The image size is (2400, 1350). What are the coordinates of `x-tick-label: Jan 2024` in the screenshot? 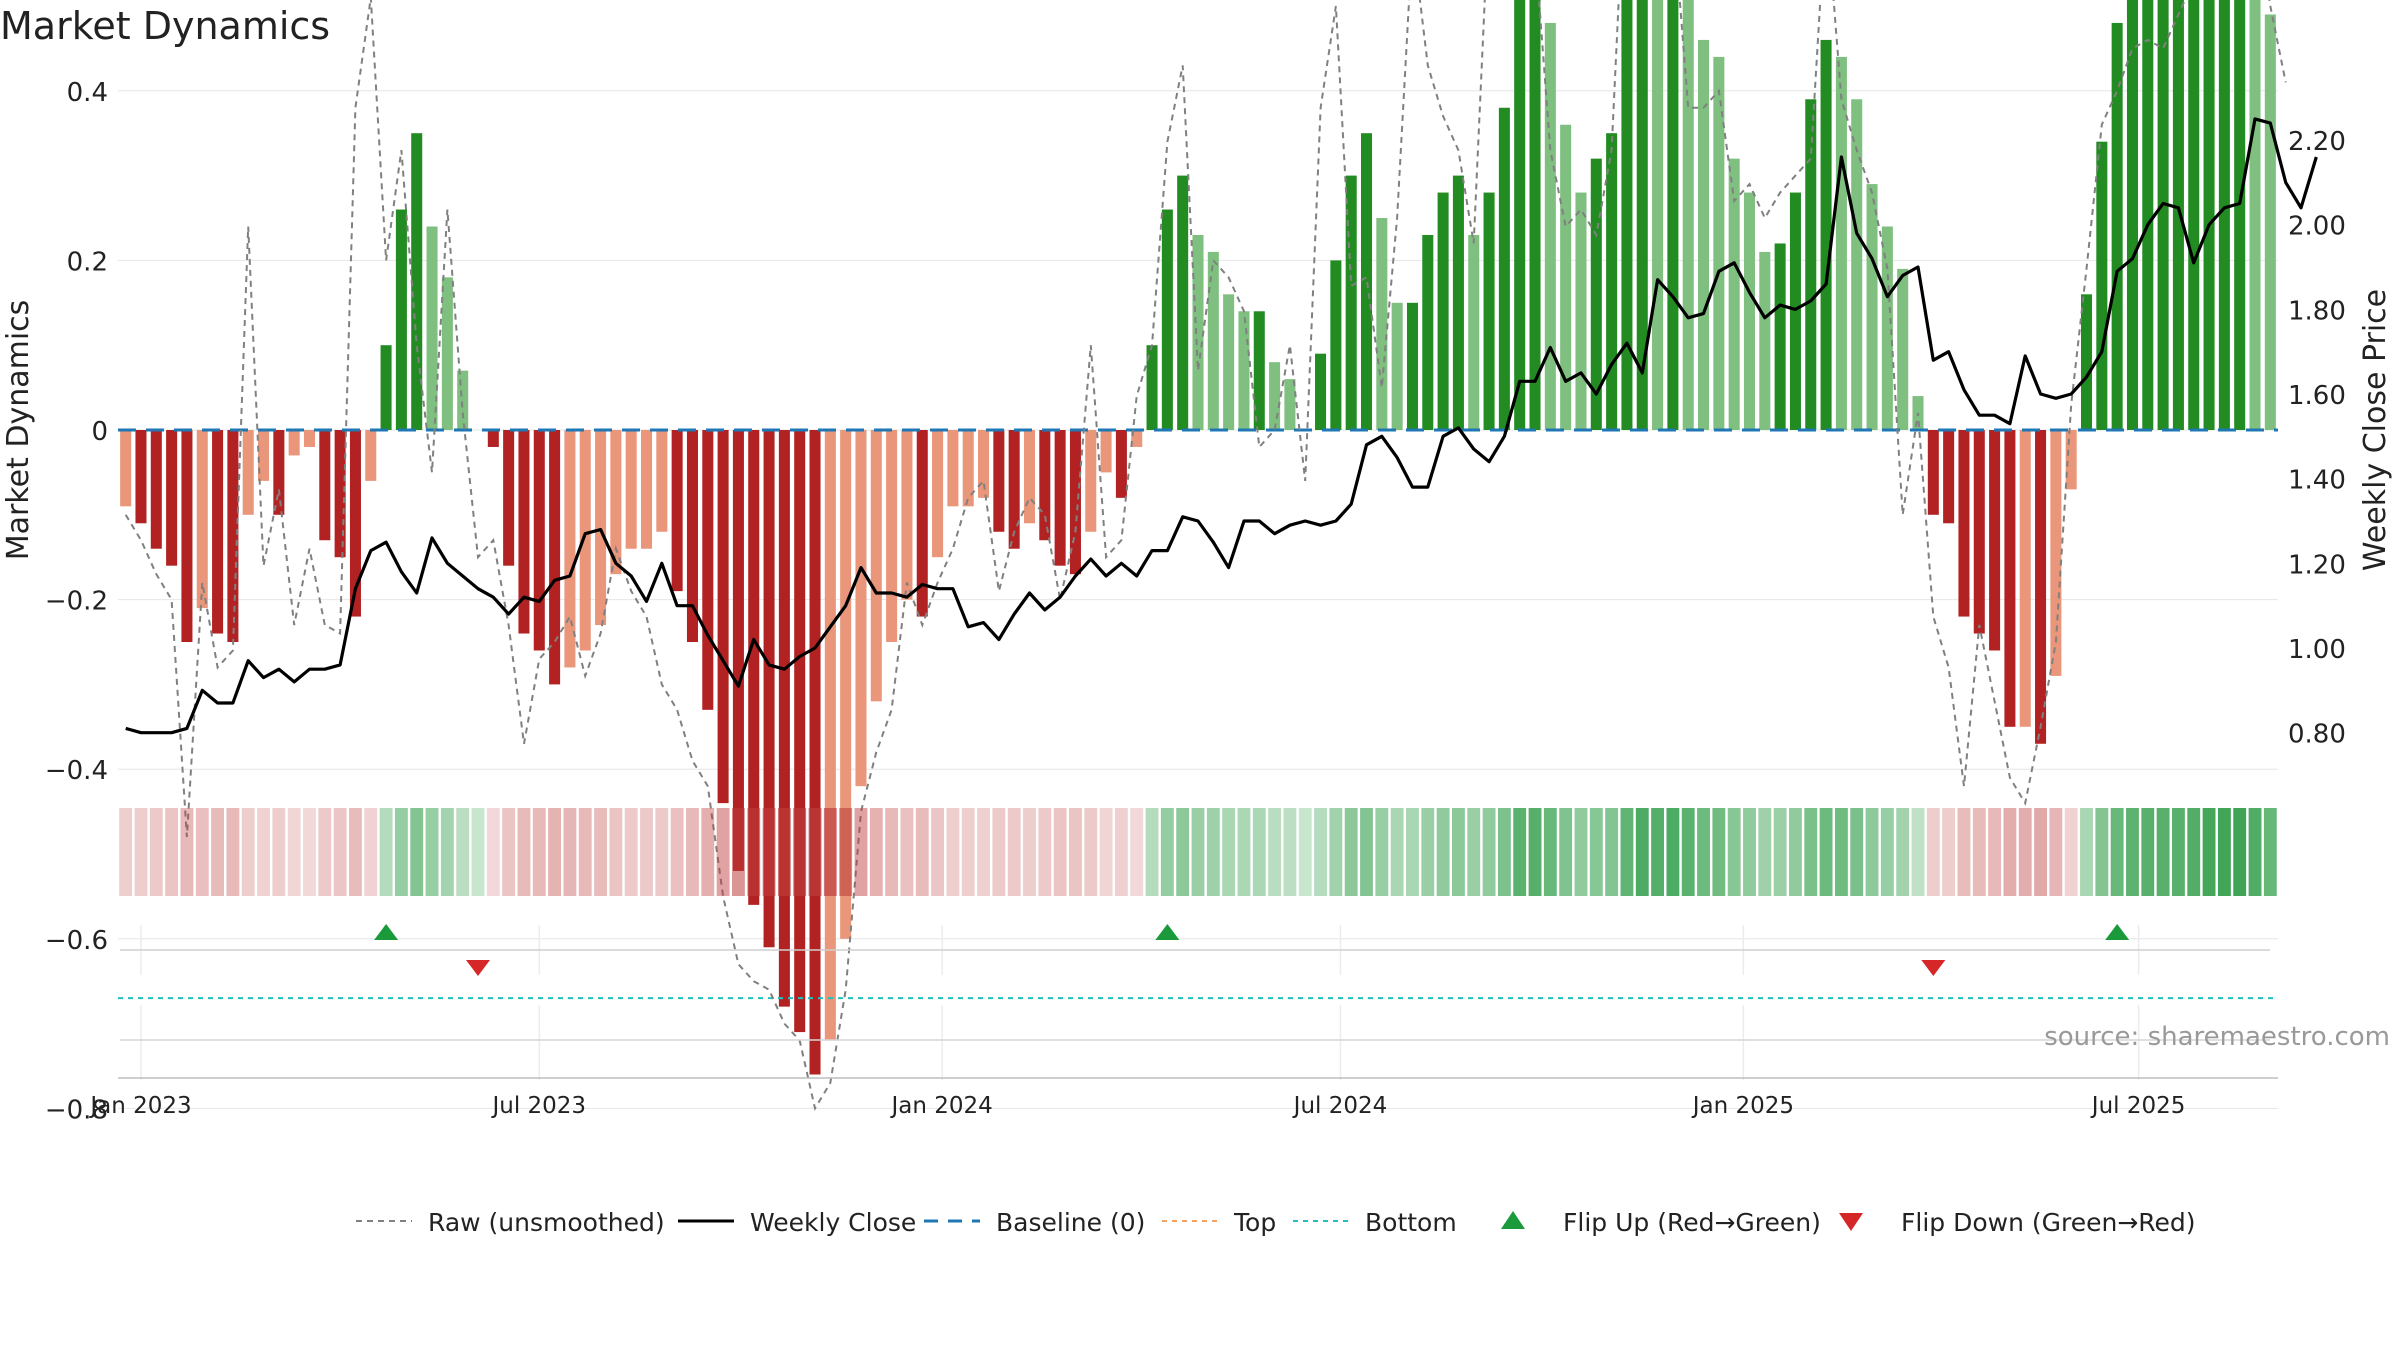 It's located at (941, 1106).